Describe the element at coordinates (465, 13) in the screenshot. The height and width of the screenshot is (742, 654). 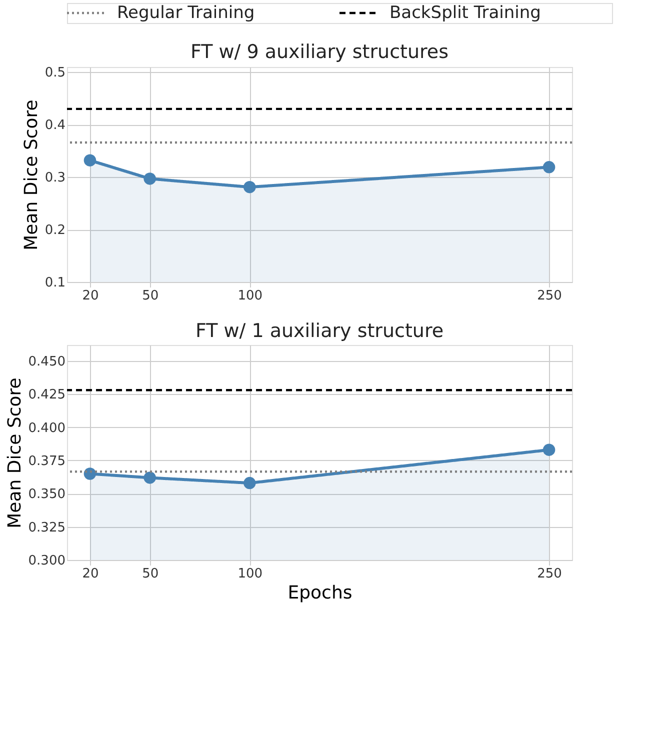
I see `legend-label: BackSplit Training` at that location.